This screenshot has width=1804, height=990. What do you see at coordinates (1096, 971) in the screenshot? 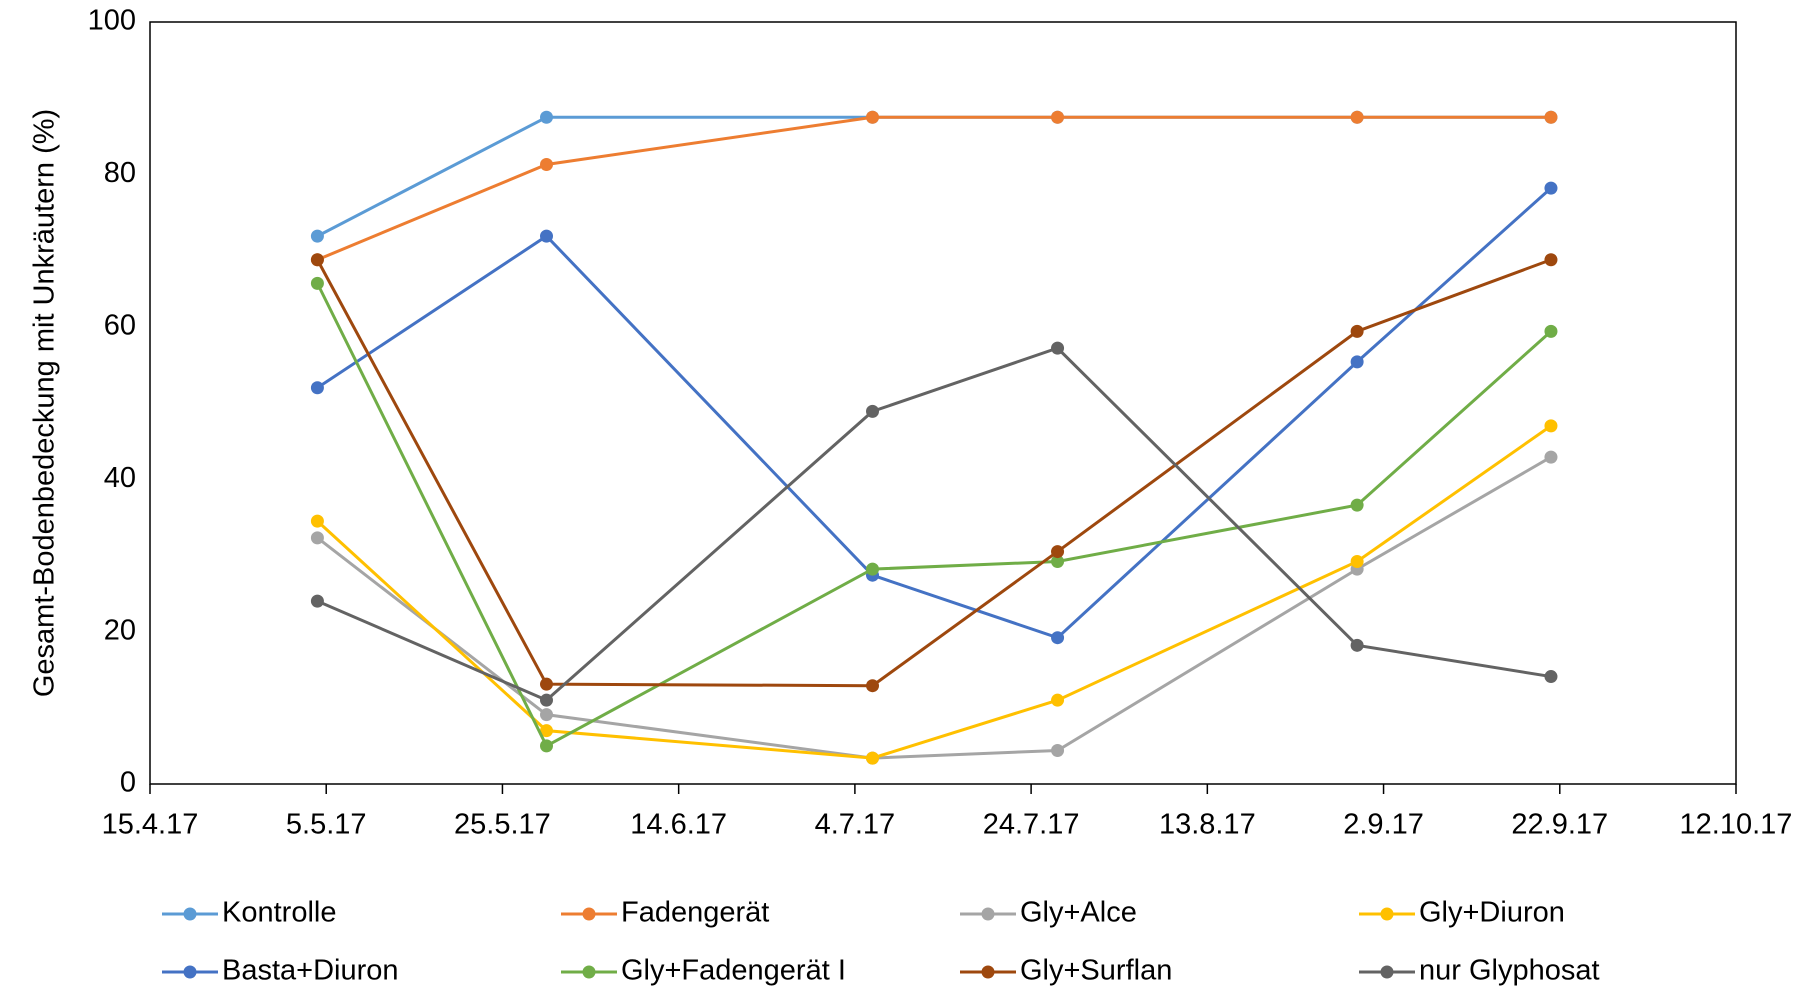
I see `legend-label: Gly+Surflan` at bounding box center [1096, 971].